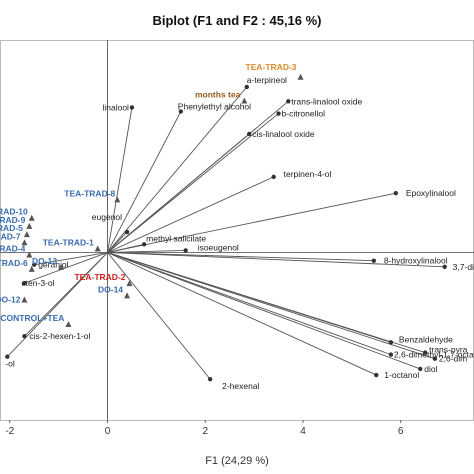 Image resolution: width=474 pixels, height=474 pixels. Describe the element at coordinates (99, 277) in the screenshot. I see `observation-label: TEA-TRAD-2` at that location.